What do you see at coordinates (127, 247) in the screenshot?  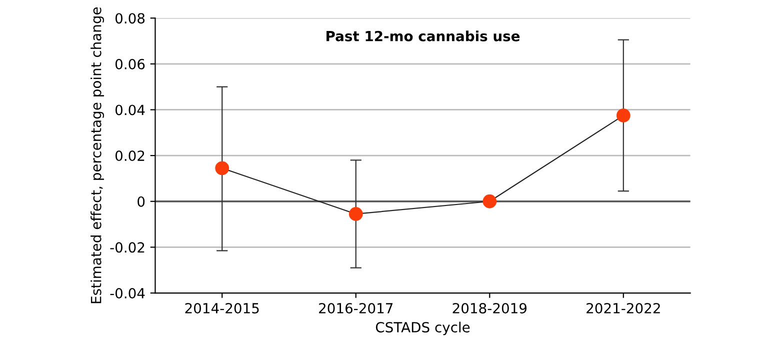 I see `y-tick-label: -0.02` at bounding box center [127, 247].